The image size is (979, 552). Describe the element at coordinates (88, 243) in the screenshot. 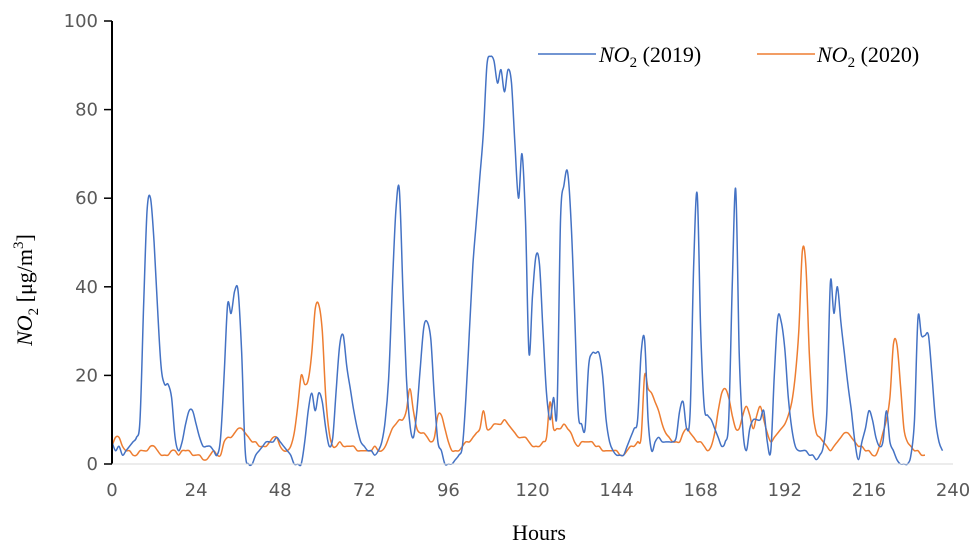

I see `y-tick-labels: 0 20 40 60 80 100` at that location.